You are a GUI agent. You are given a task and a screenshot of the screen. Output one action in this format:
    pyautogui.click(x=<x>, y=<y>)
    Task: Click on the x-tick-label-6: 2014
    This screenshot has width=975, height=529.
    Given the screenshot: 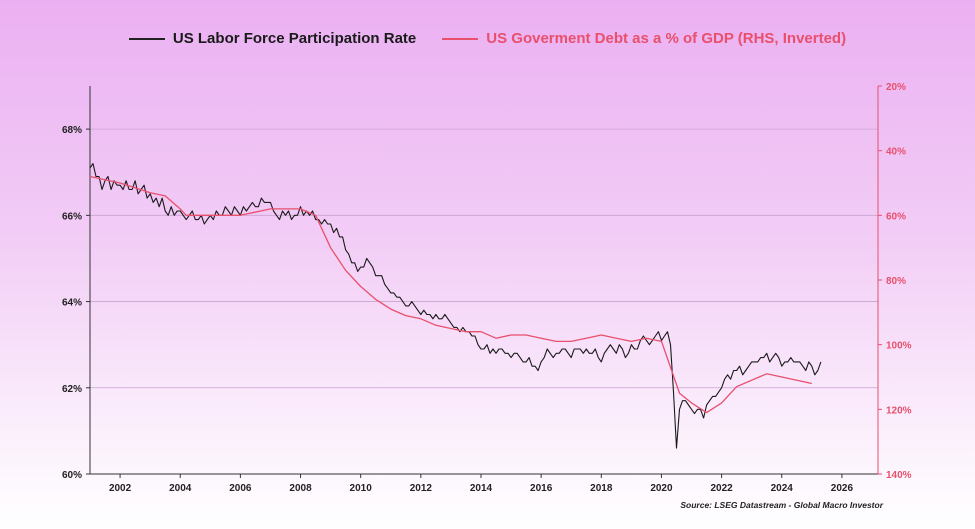 What is the action you would take?
    pyautogui.click(x=481, y=488)
    